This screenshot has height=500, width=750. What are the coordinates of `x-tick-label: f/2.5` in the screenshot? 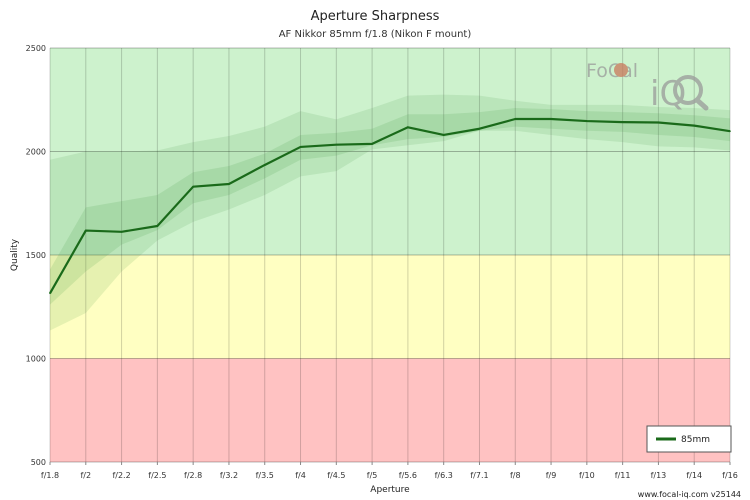 It's located at (157, 475).